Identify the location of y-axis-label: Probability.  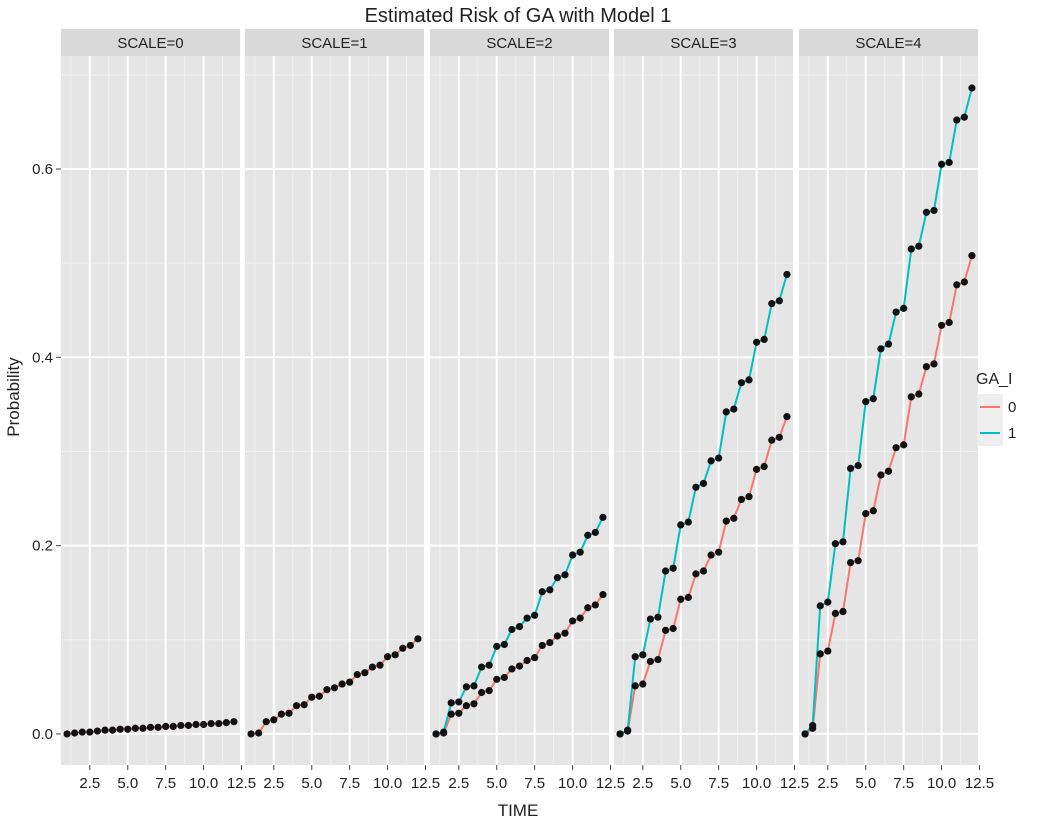
(13, 397).